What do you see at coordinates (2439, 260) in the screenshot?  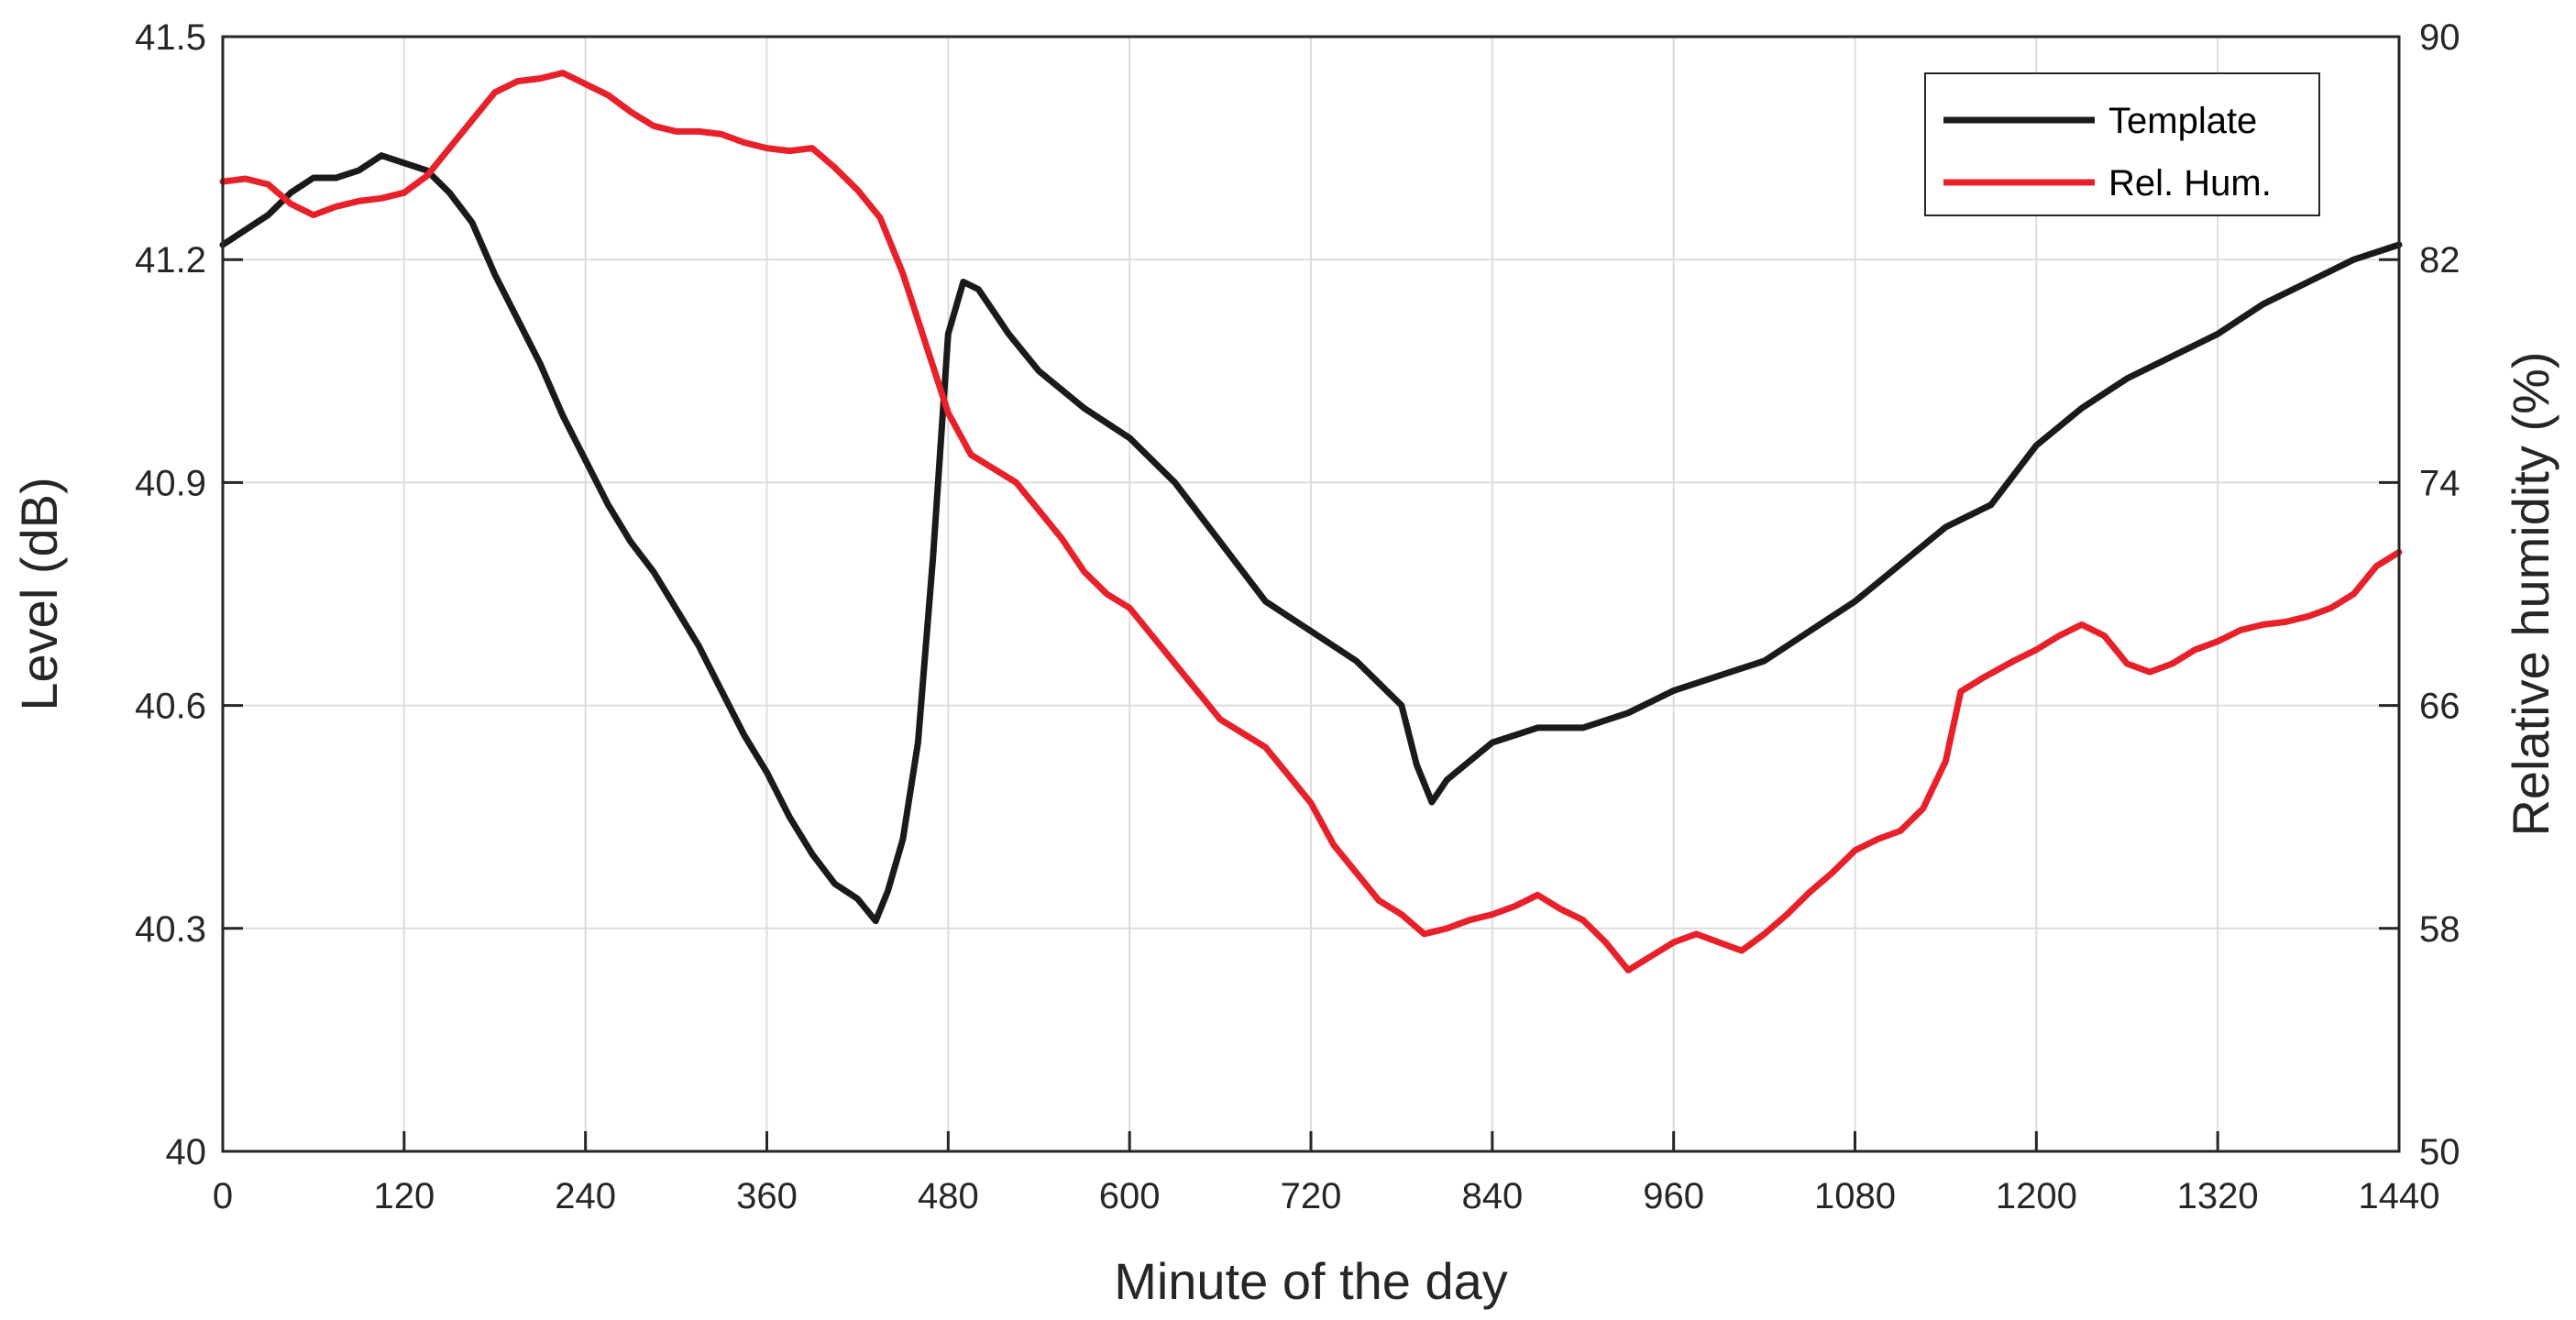 I see `right-y-tick-label: 82` at bounding box center [2439, 260].